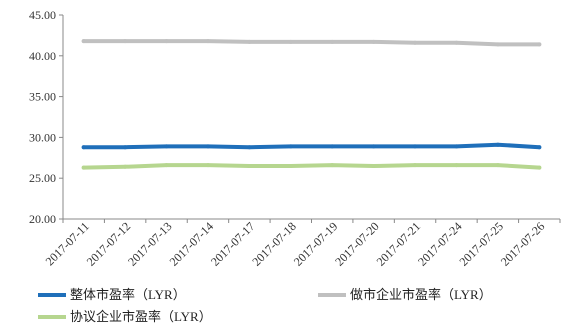 Image resolution: width=569 pixels, height=334 pixels. Describe the element at coordinates (356, 243) in the screenshot. I see `x-tick-label: 2017-07-20` at that location.